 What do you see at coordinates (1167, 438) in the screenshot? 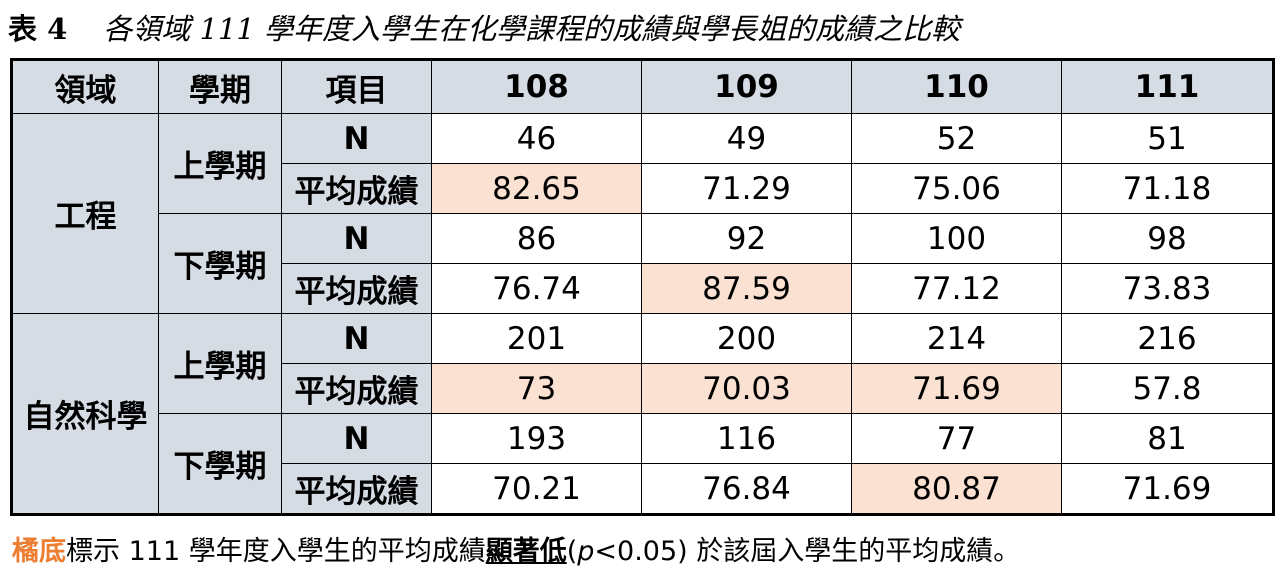
I see `value-cell: 81` at bounding box center [1167, 438].